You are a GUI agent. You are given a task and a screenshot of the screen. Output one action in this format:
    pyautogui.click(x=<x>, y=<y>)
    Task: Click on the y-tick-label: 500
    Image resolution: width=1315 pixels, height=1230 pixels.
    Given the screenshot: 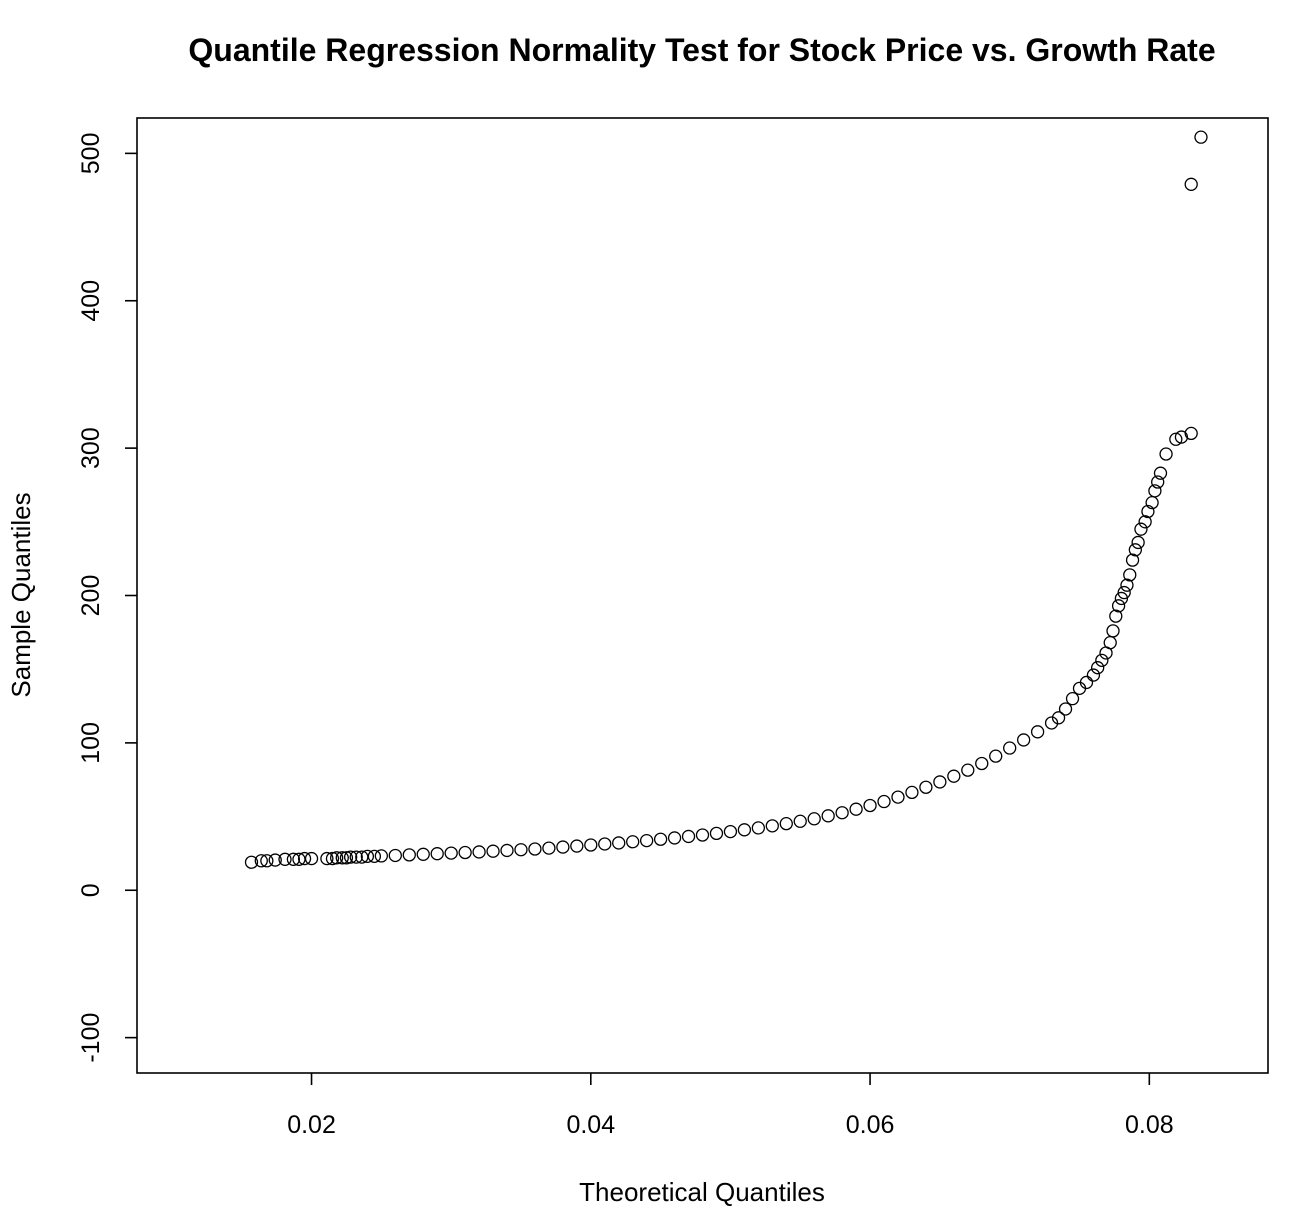 What is the action you would take?
    pyautogui.click(x=91, y=154)
    